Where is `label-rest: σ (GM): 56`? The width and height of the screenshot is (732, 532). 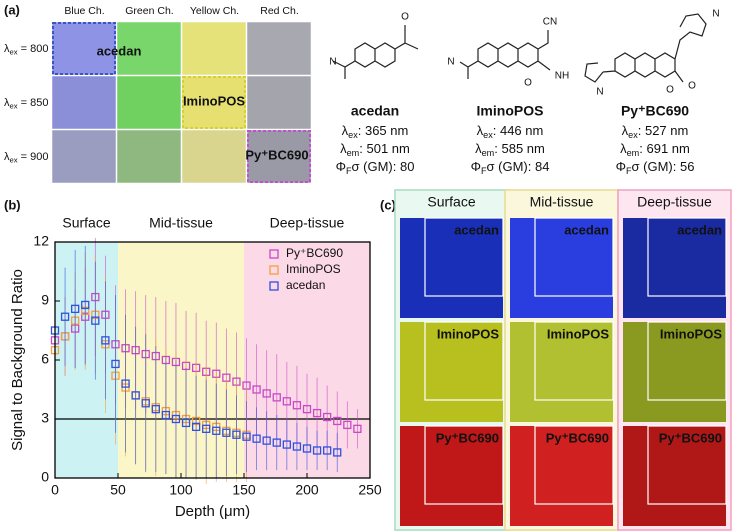 label-rest: σ (GM): 56 is located at coordinates (663, 166).